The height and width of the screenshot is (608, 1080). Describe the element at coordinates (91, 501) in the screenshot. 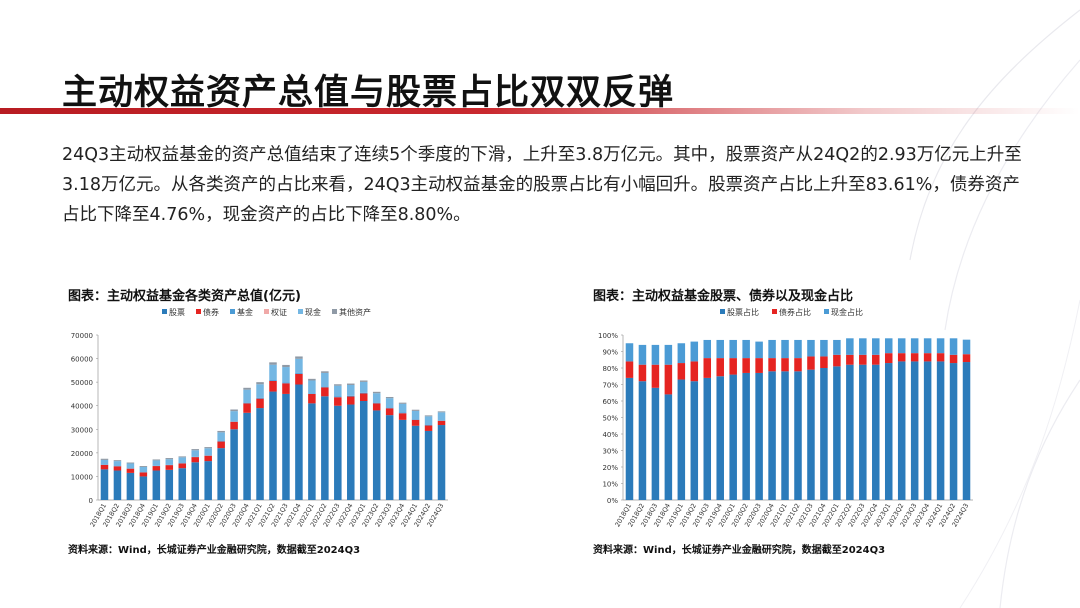

I see `c1-y-tick-label: 0` at that location.